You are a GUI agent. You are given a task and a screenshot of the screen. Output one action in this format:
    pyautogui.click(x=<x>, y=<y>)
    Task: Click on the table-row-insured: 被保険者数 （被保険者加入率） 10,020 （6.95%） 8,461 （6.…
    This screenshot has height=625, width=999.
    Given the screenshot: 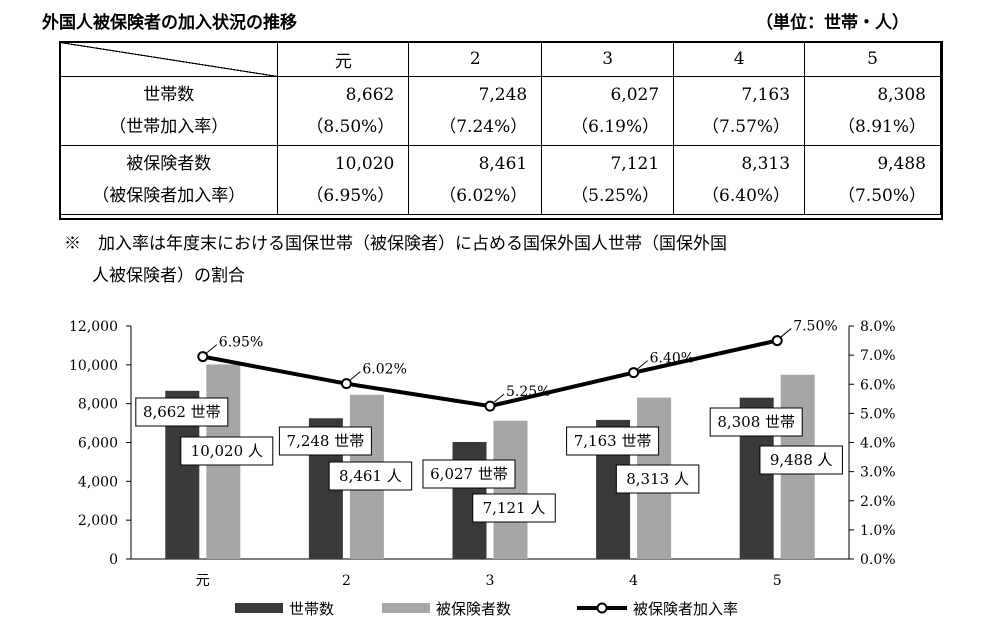 What is the action you would take?
    pyautogui.click(x=499, y=180)
    